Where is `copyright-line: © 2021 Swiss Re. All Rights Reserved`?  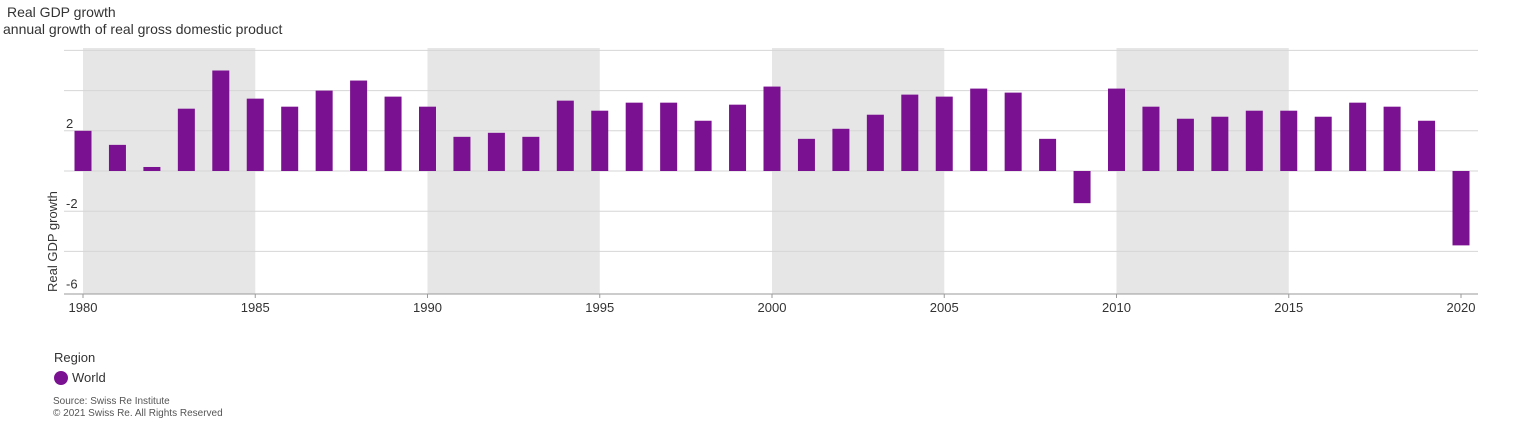 copyright-line: © 2021 Swiss Re. All Rights Reserved is located at coordinates (138, 413).